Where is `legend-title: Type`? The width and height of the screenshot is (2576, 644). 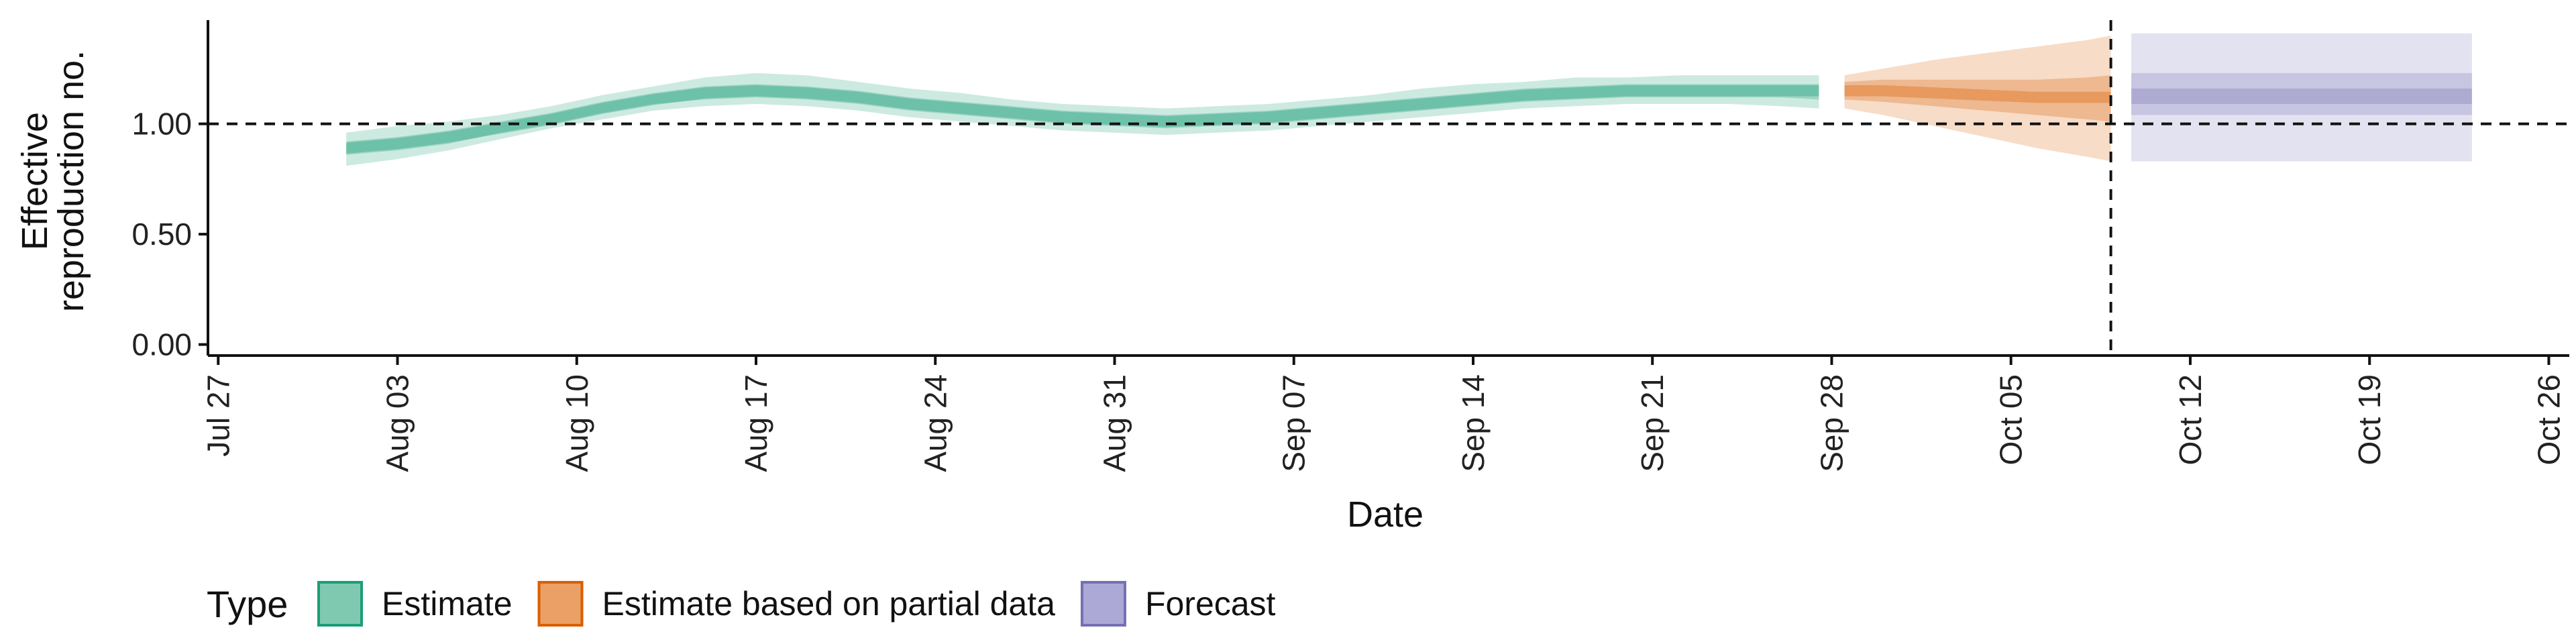
legend-title: Type is located at coordinates (247, 604).